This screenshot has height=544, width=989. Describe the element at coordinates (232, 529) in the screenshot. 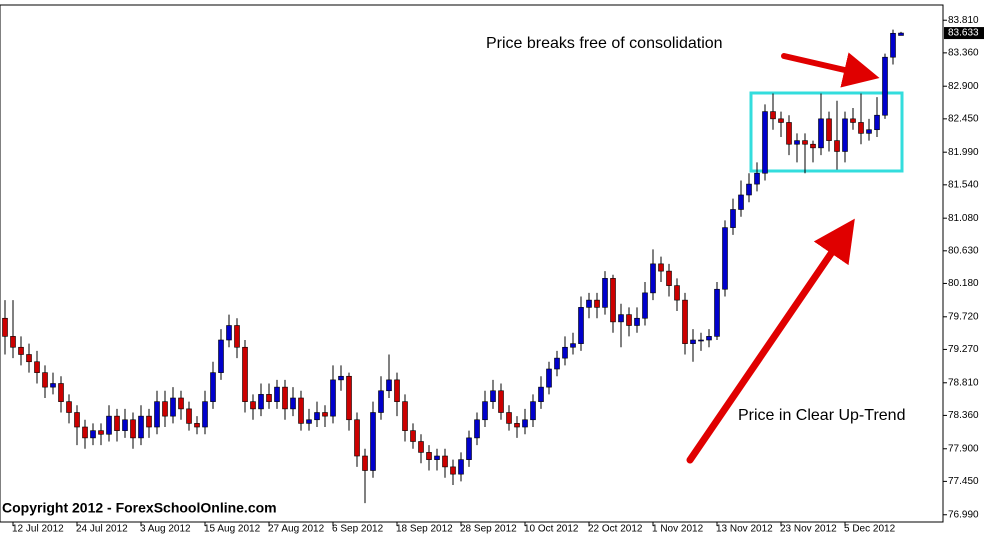

I see `x-tick-label: 15 Aug 2012` at that location.